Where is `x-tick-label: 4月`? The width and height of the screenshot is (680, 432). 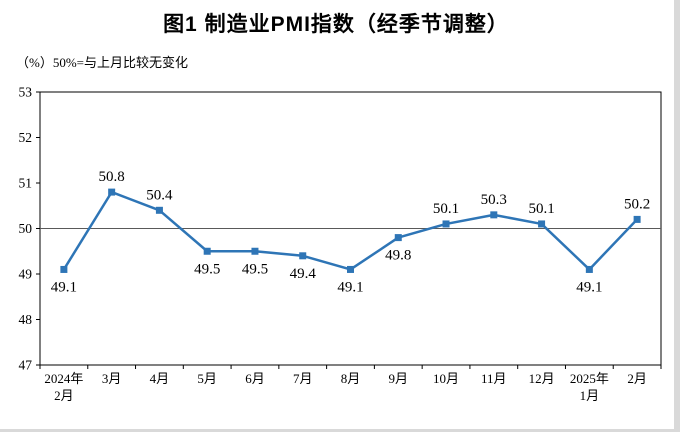 x-tick-label: 4月 is located at coordinates (160, 378).